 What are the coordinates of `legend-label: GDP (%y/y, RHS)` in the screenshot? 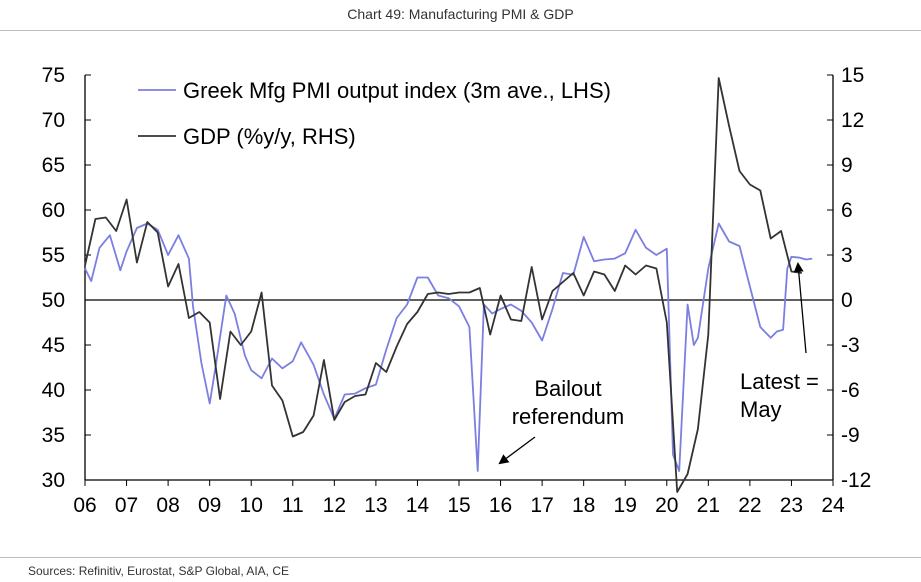 It's located at (269, 136).